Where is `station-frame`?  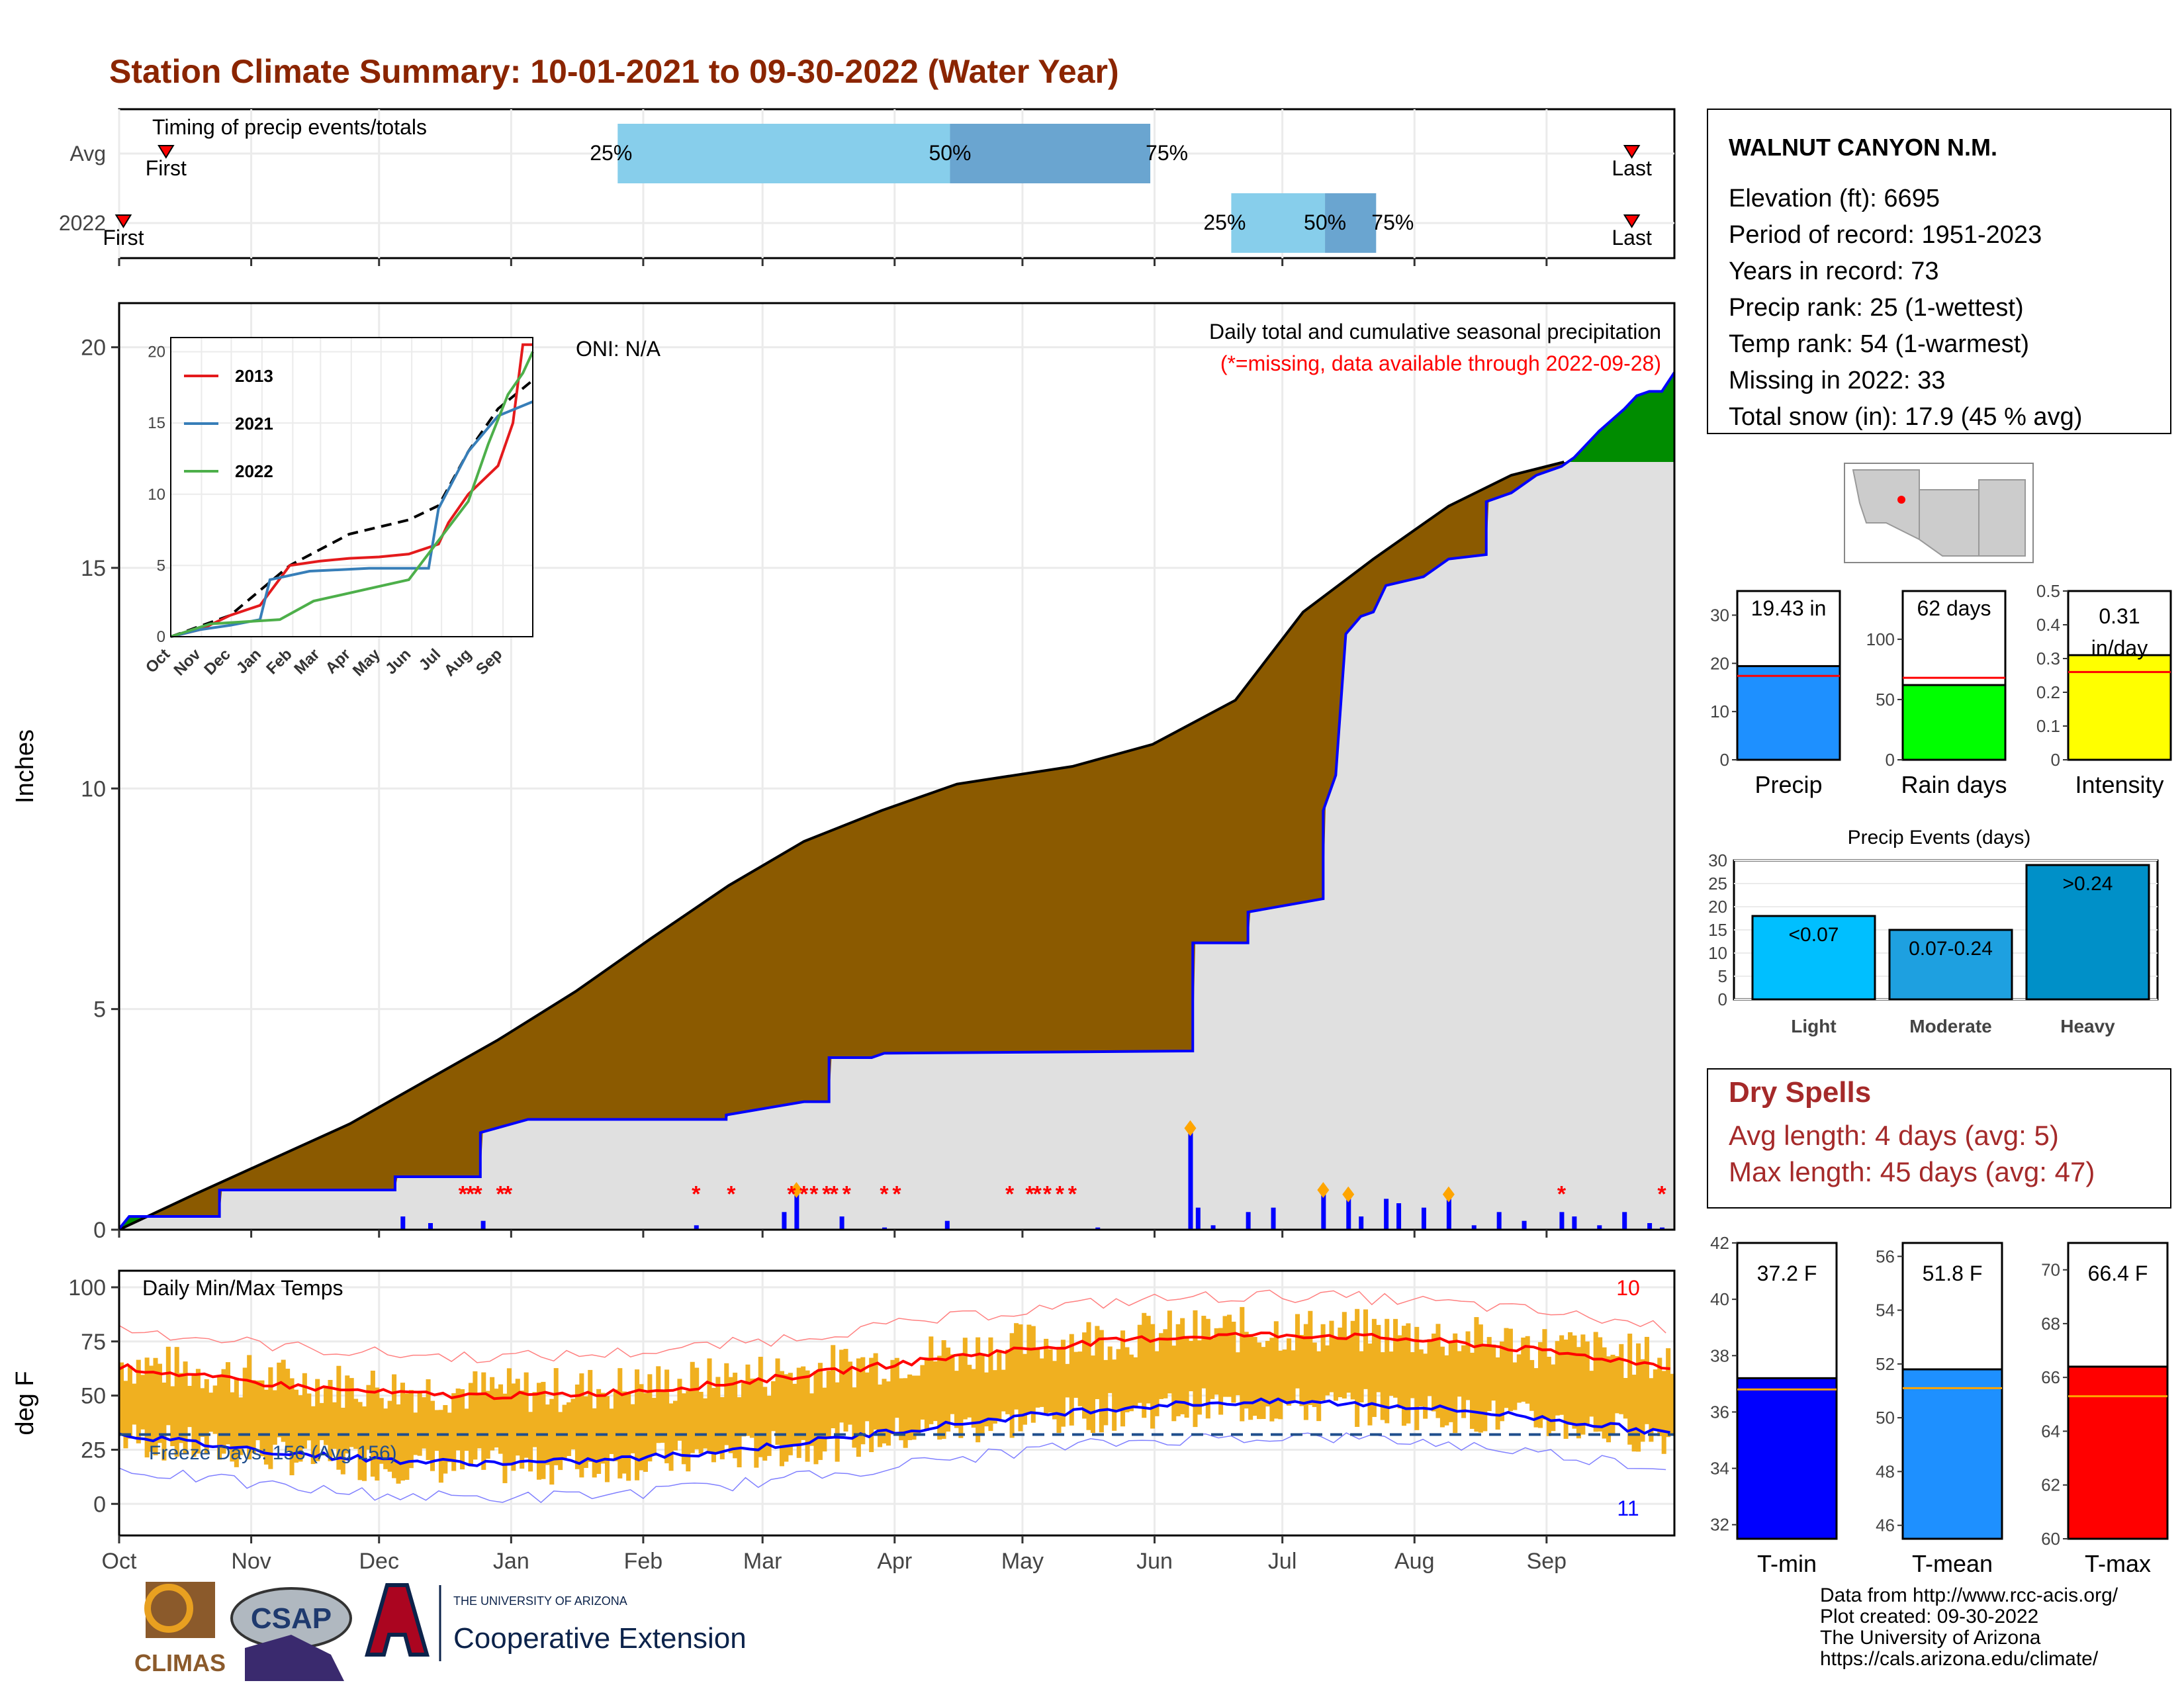 station-frame is located at coordinates (1939, 271).